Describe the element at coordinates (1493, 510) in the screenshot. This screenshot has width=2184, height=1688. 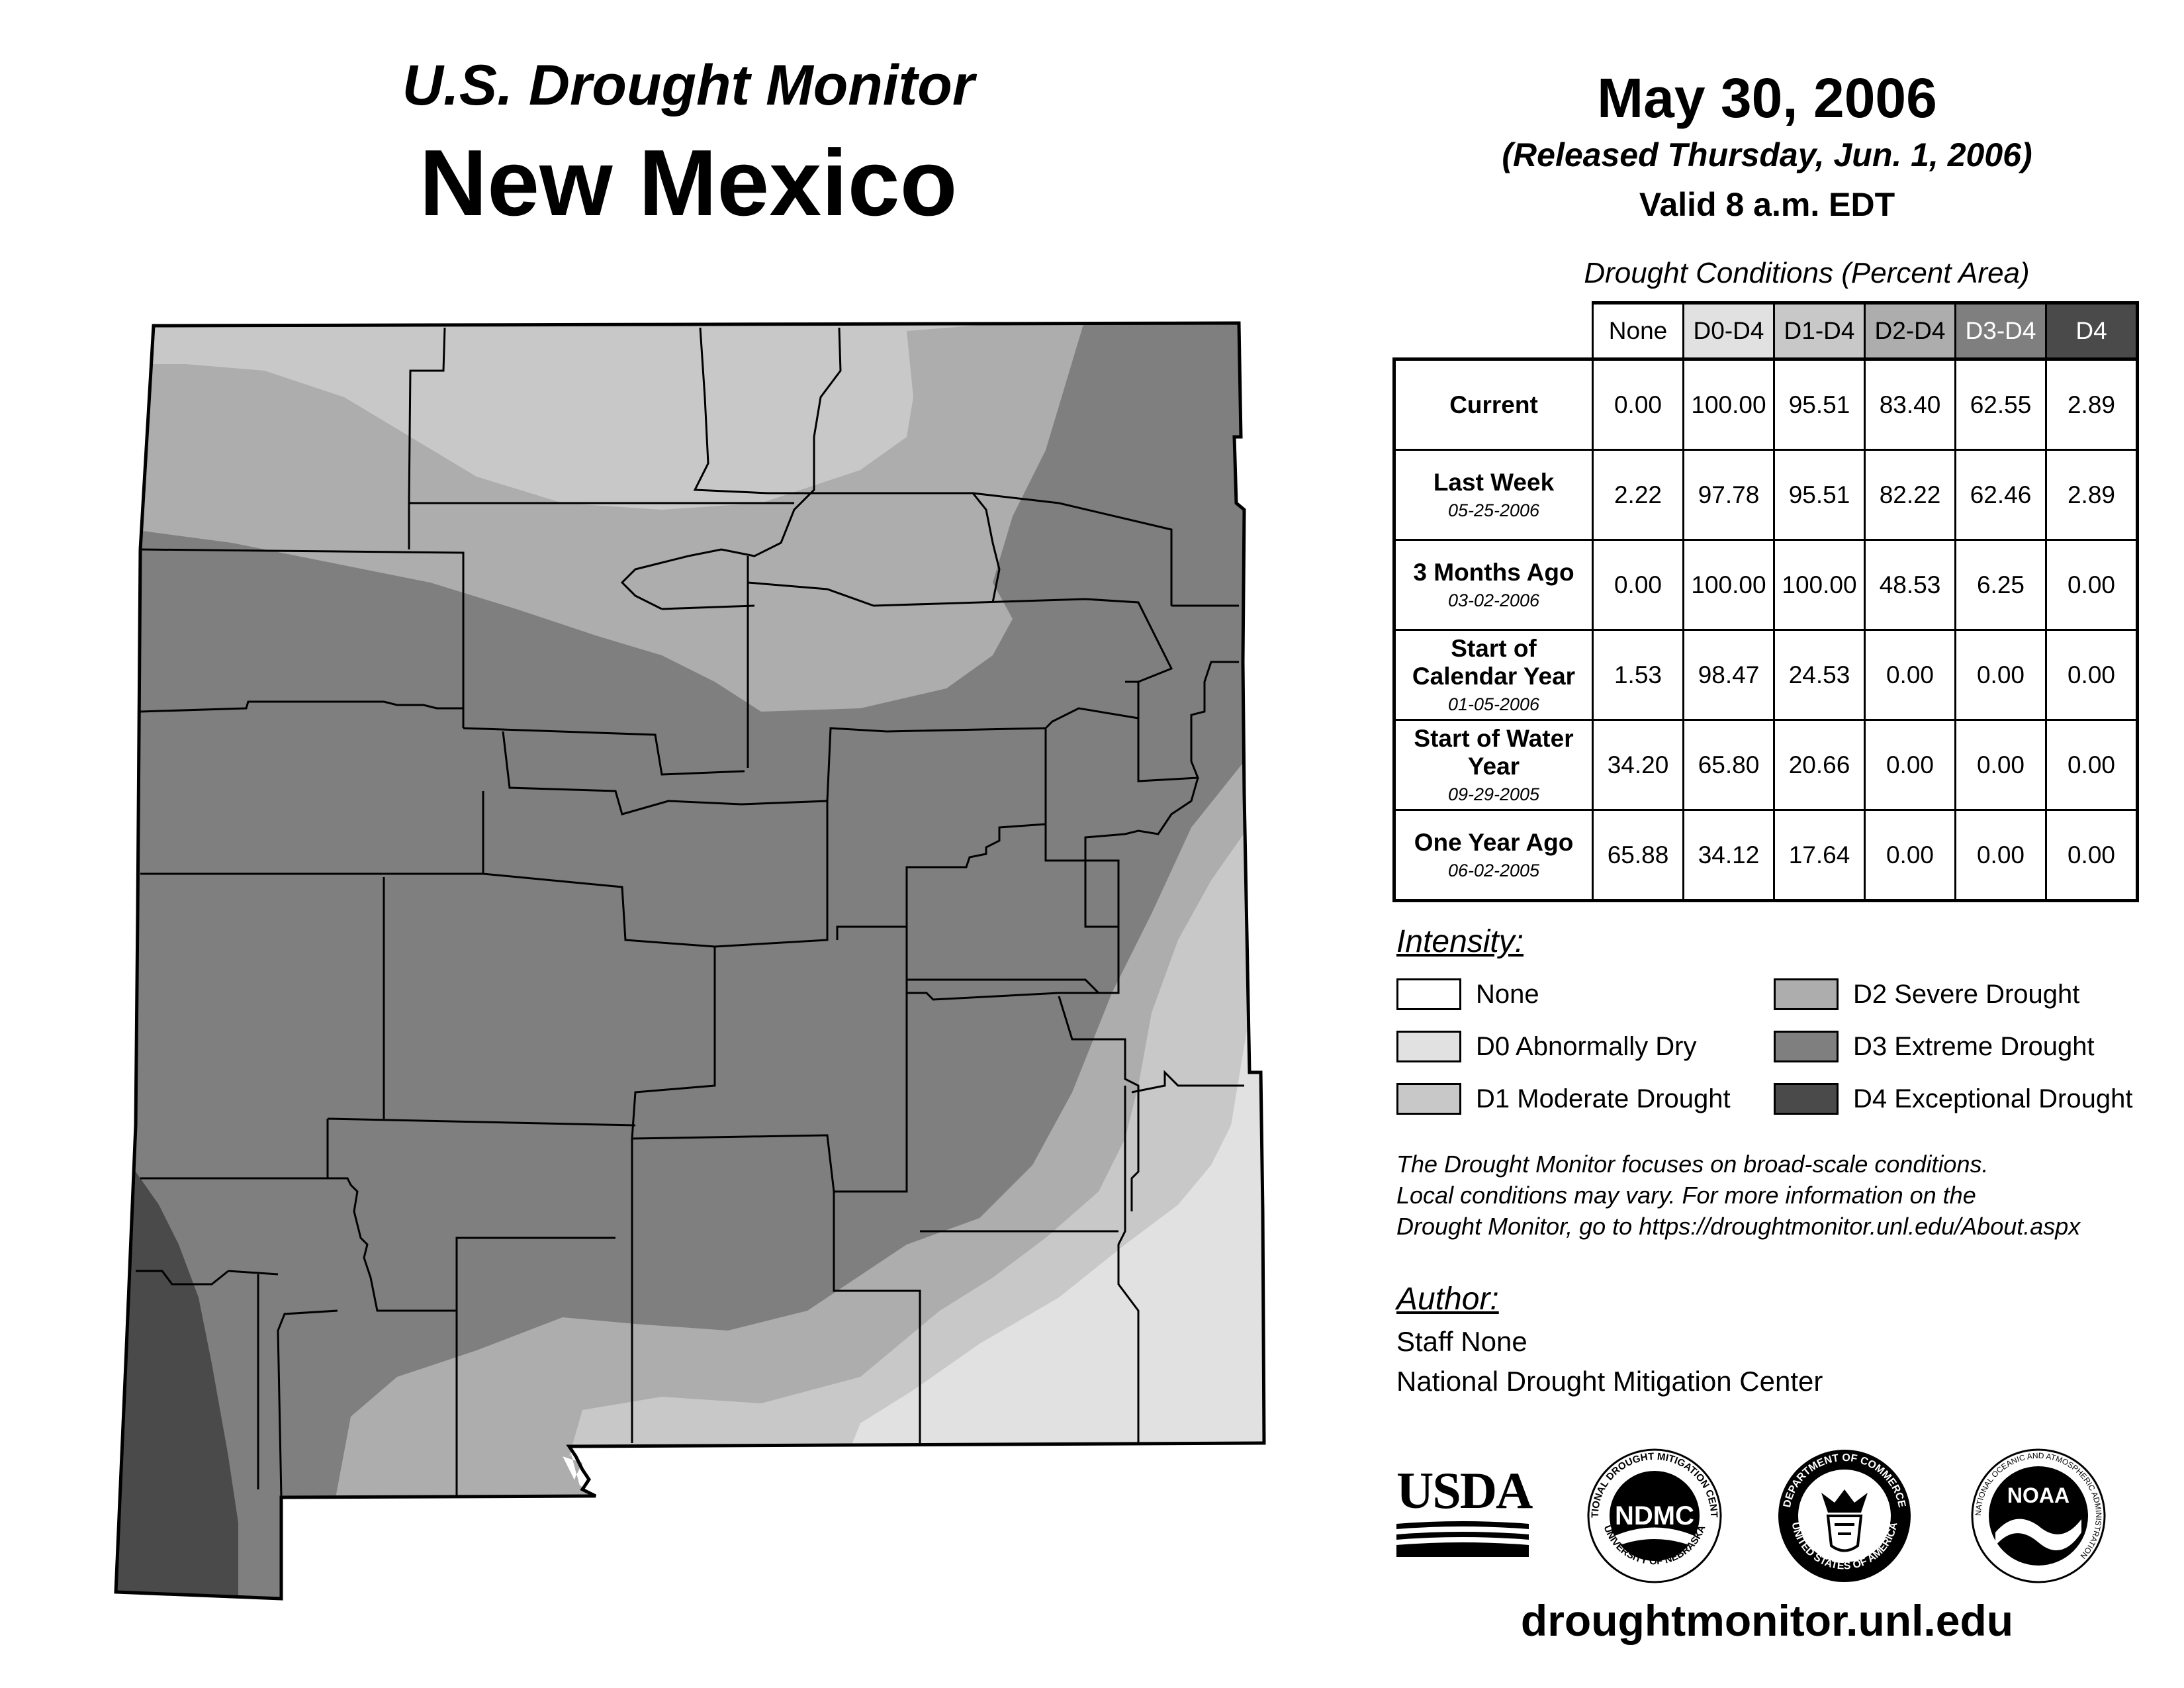
I see `row-label-date: 05-25-2006` at that location.